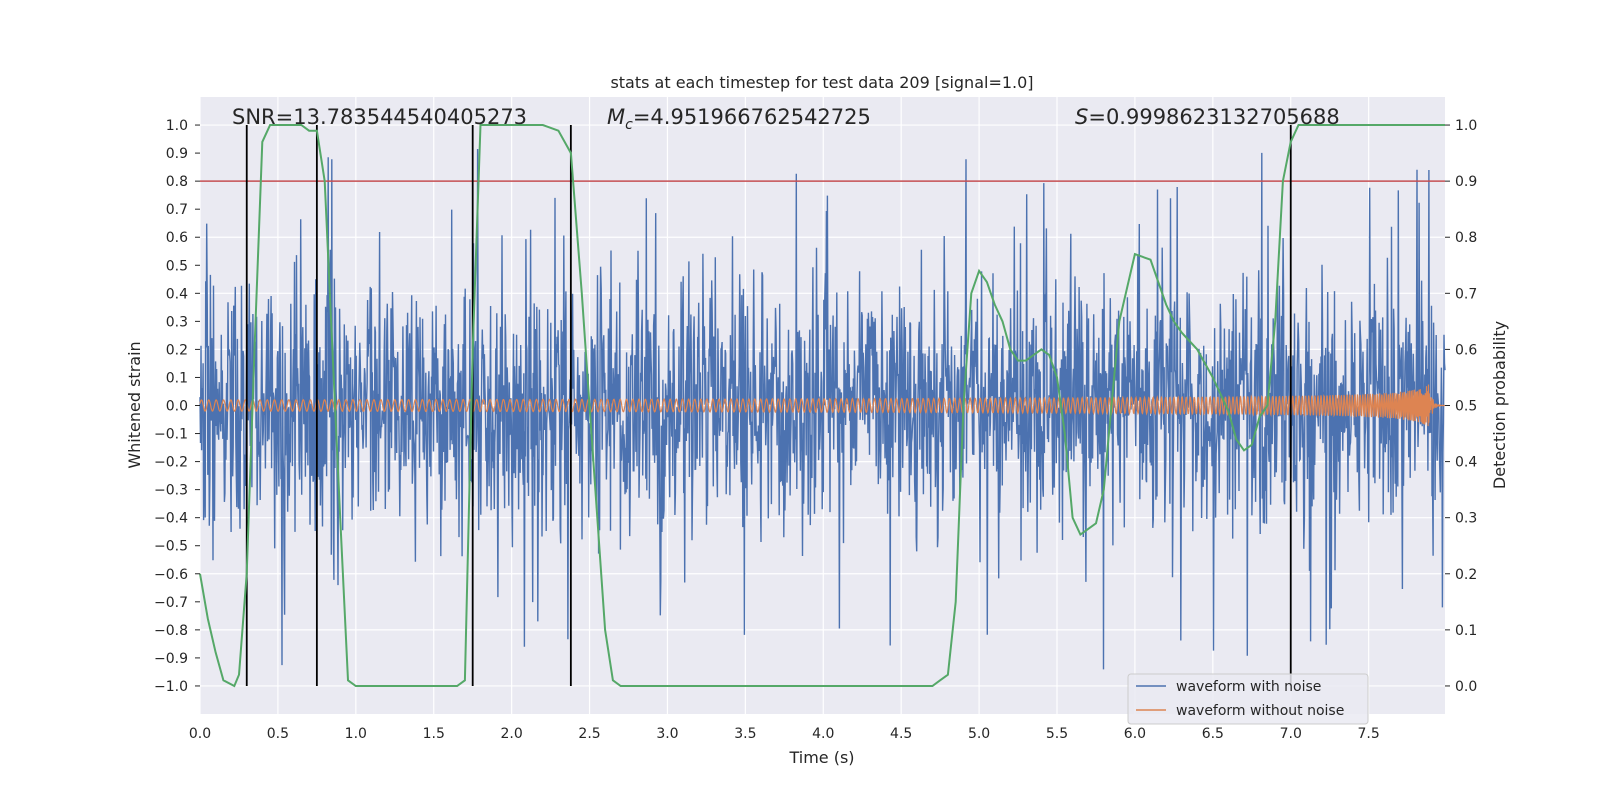  Describe the element at coordinates (171, 575) in the screenshot. I see `y-tick-label: −0.6` at that location.